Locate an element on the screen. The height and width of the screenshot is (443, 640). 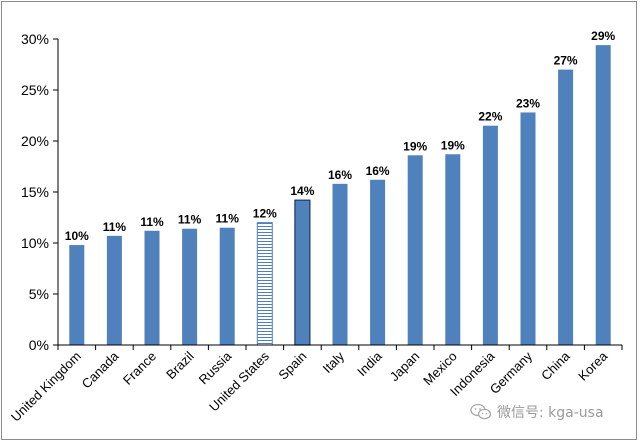
y-axis: 0% 5% 10% 15% 20% 25% 30% is located at coordinates (40, 192).